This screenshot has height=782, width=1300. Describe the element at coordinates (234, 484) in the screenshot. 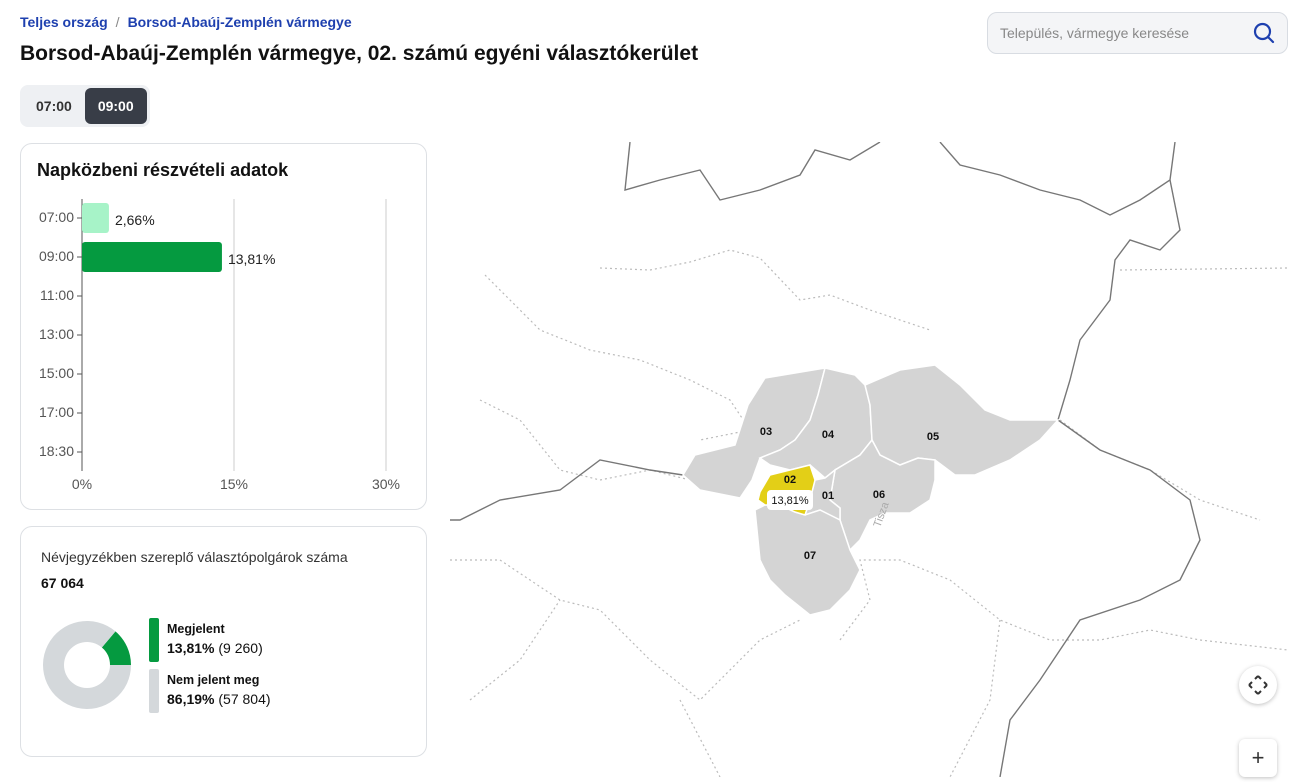

I see `x-tick-label: 15%` at that location.